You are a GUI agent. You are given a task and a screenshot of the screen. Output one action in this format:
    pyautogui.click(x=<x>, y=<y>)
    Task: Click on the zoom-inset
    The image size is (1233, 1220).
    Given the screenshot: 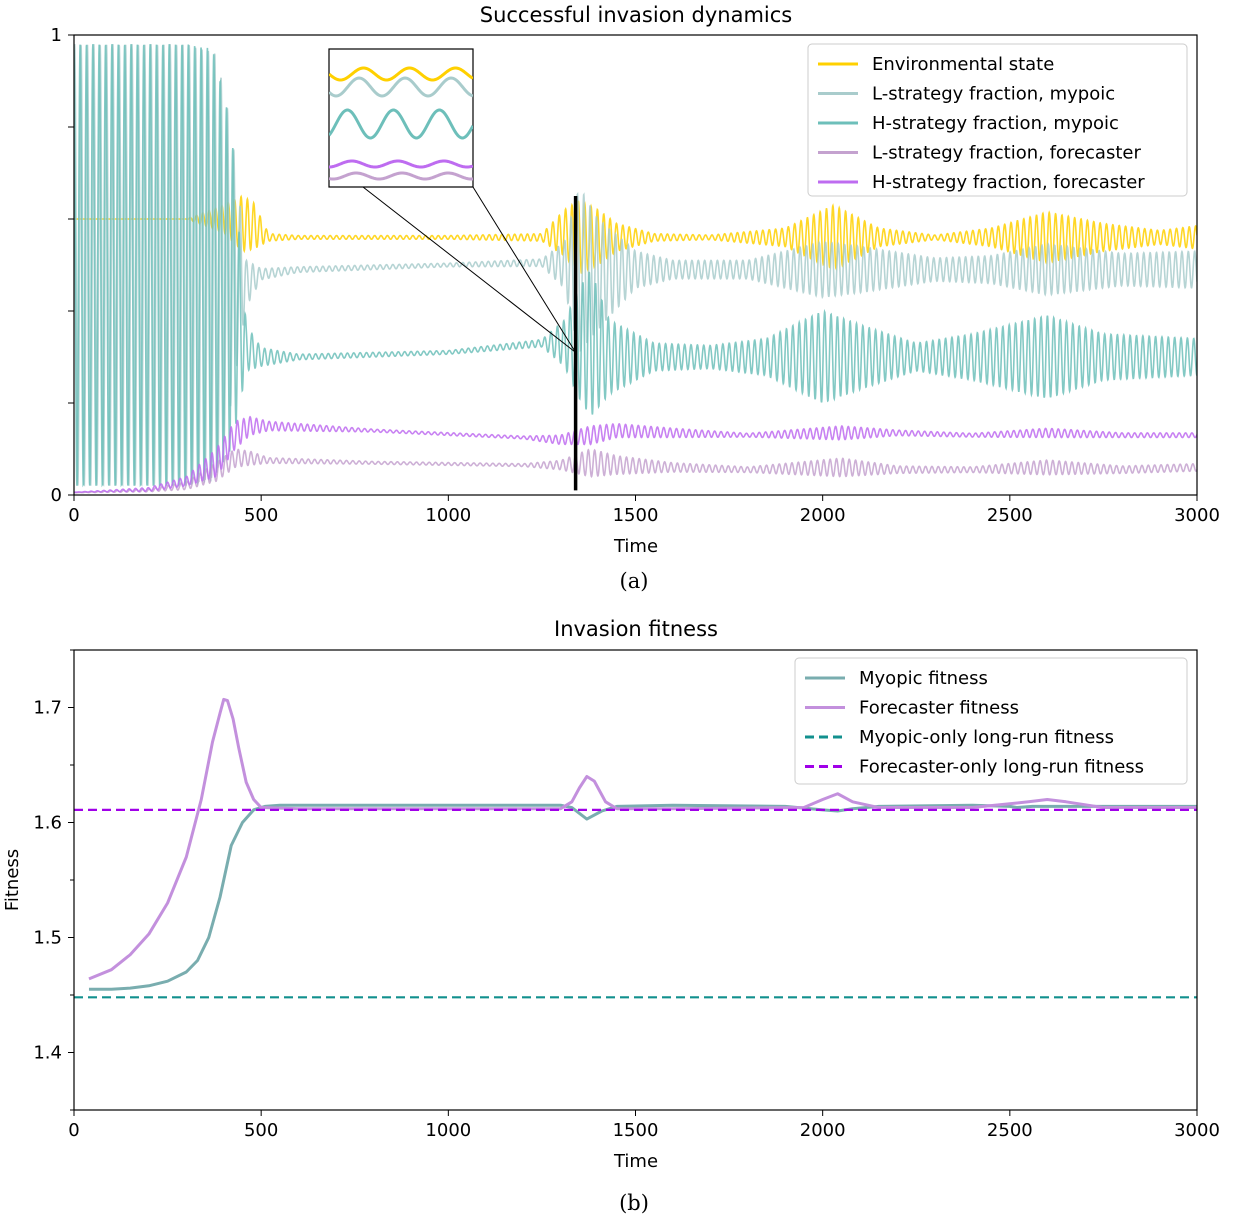 What is the action you would take?
    pyautogui.click(x=401, y=118)
    